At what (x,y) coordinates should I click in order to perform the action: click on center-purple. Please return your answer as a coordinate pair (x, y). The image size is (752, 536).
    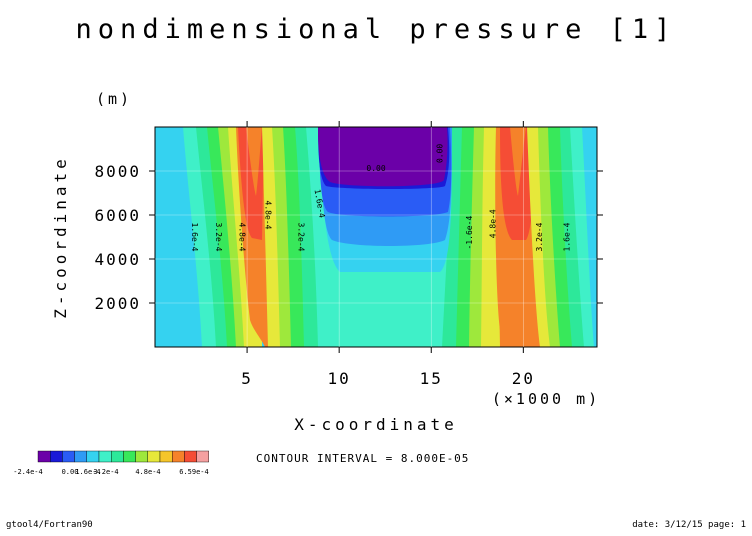
    Looking at the image, I should click on (383, 157).